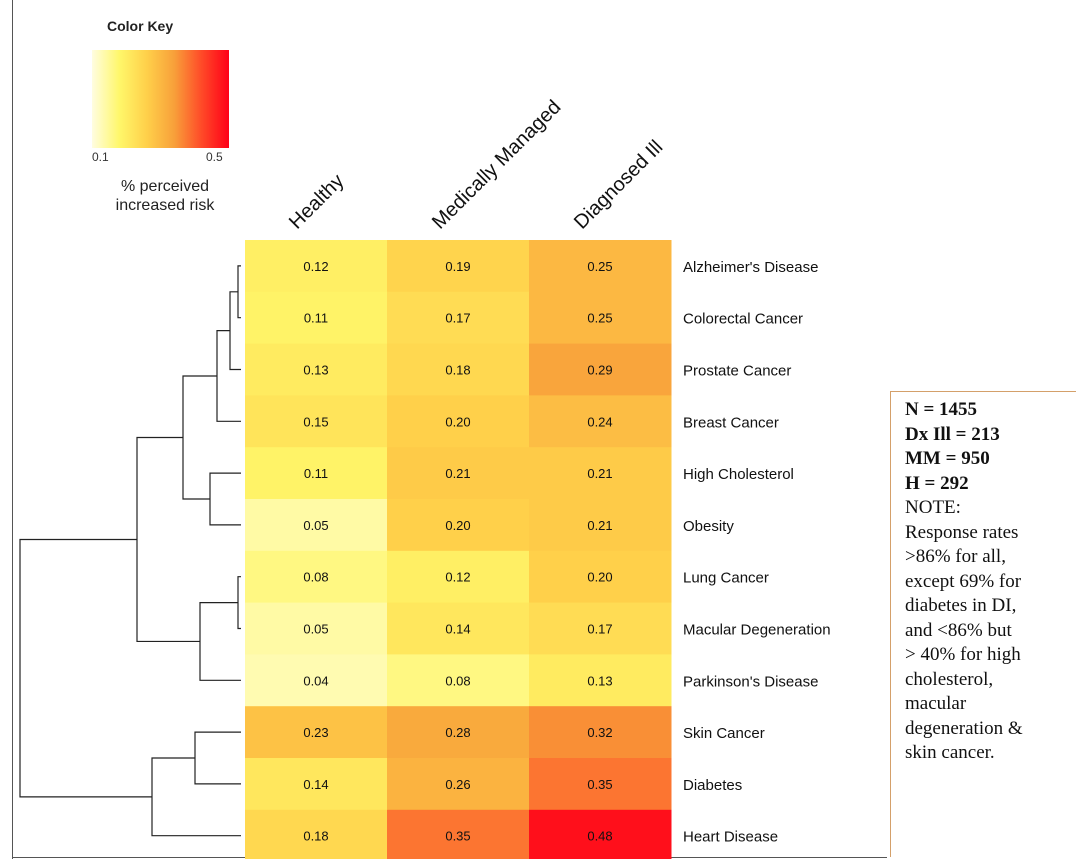 The width and height of the screenshot is (1078, 859). What do you see at coordinates (990, 508) in the screenshot?
I see `note-text-line: NOTE:` at bounding box center [990, 508].